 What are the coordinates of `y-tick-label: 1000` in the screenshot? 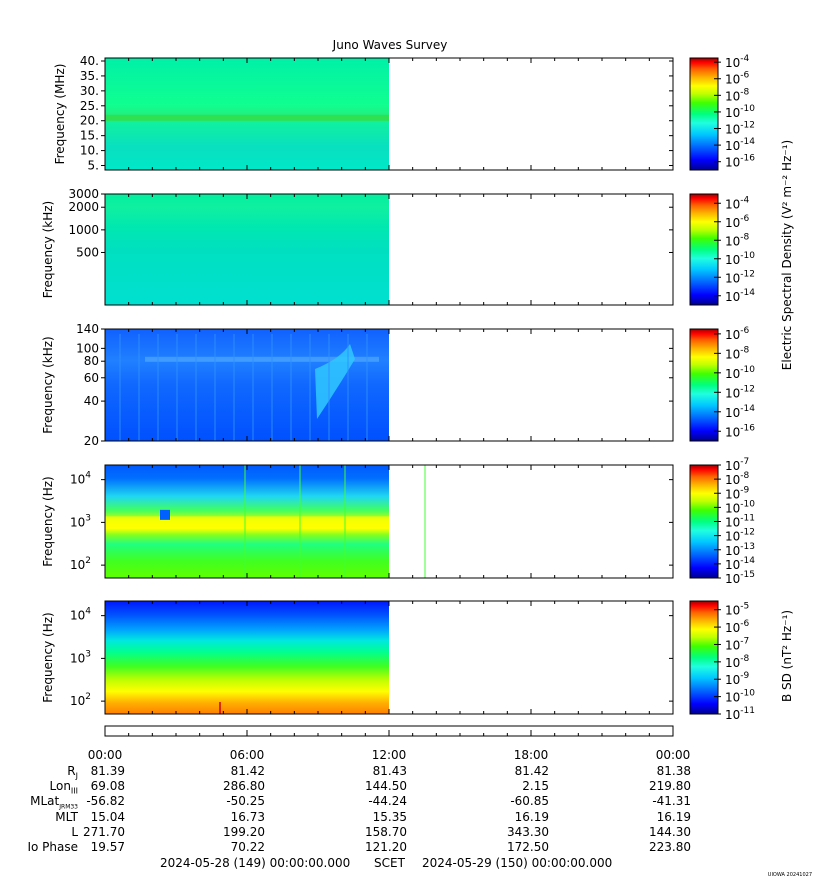 It's located at (83, 230).